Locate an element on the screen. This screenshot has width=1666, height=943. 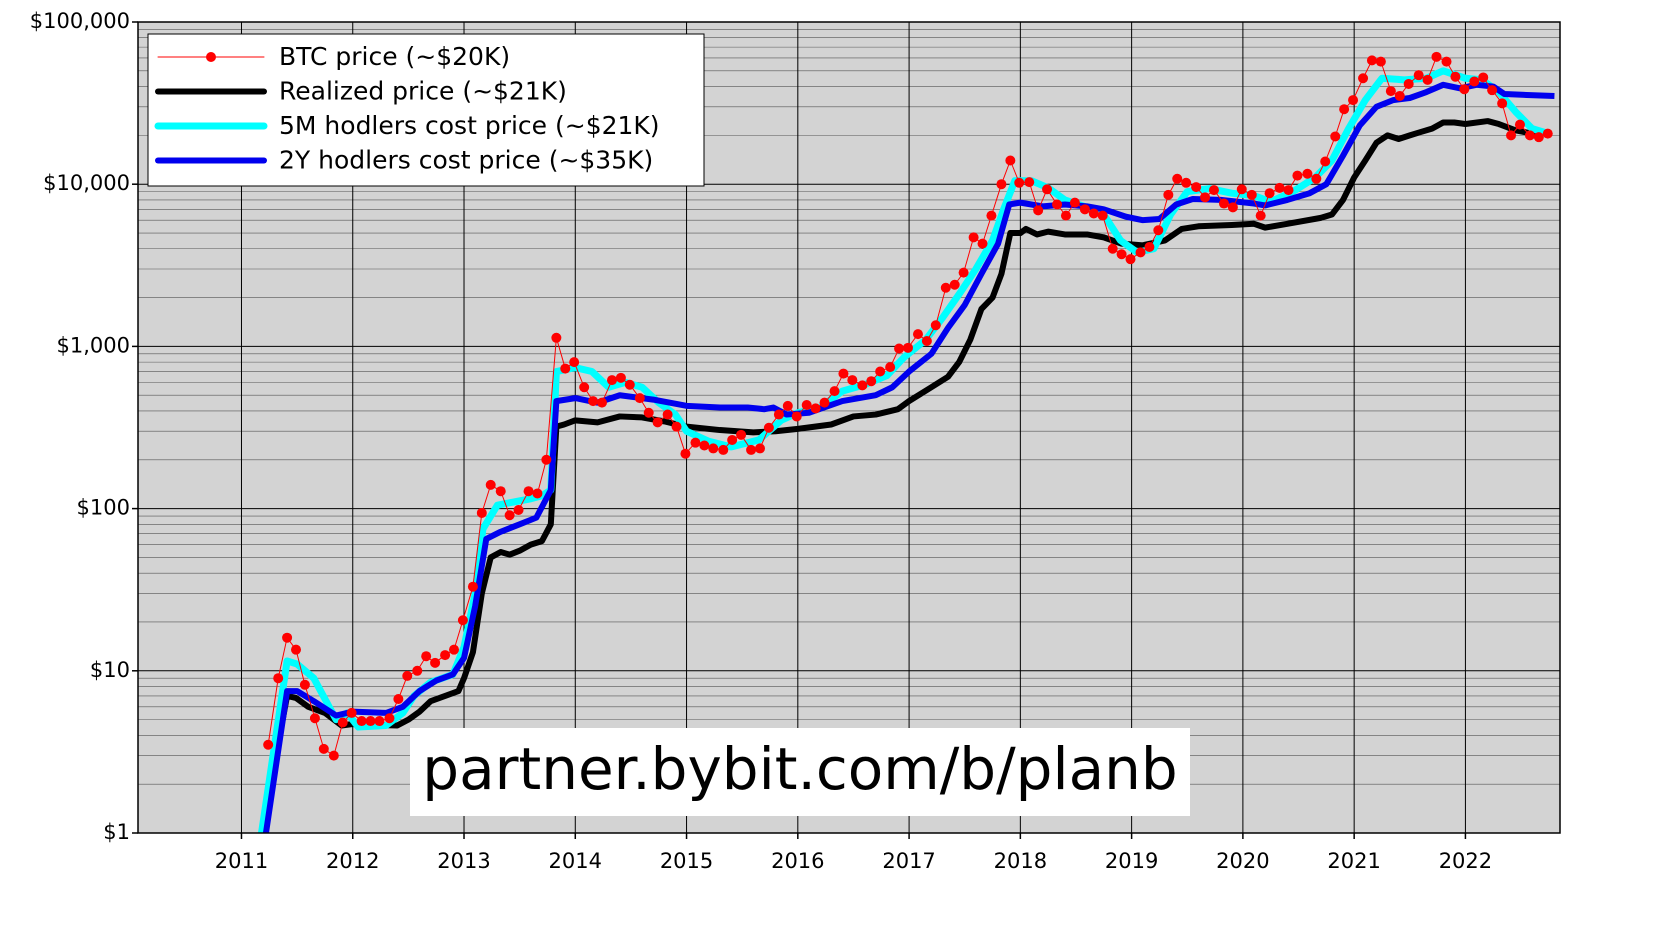
x-tick-label: 2013 is located at coordinates (463, 861).